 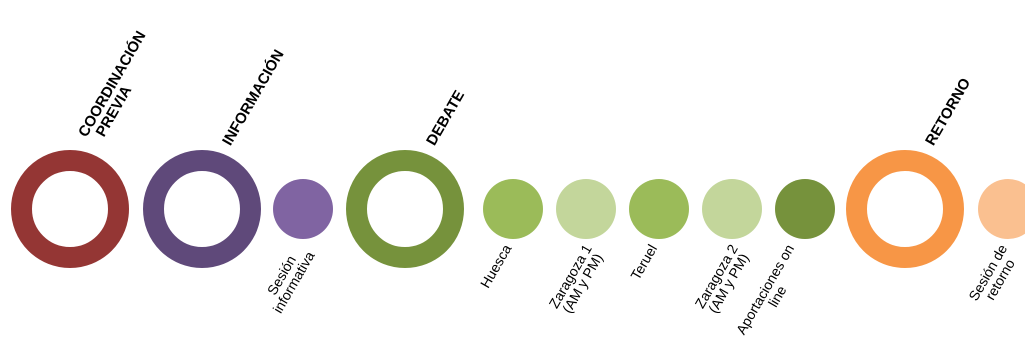 I want to click on step-label-sesion-informativa: Sesión informativa, so click(x=288, y=279).